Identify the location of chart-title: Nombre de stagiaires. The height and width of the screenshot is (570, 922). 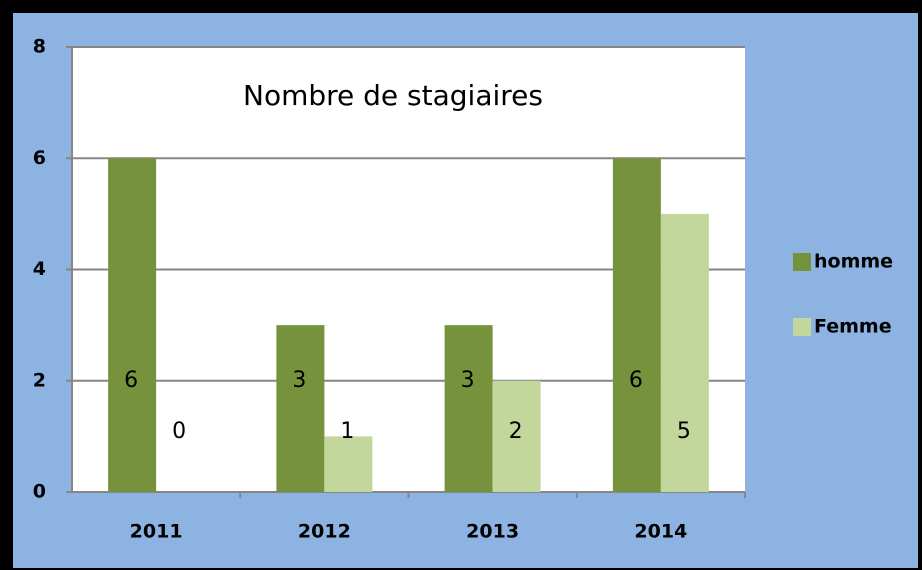
(393, 95).